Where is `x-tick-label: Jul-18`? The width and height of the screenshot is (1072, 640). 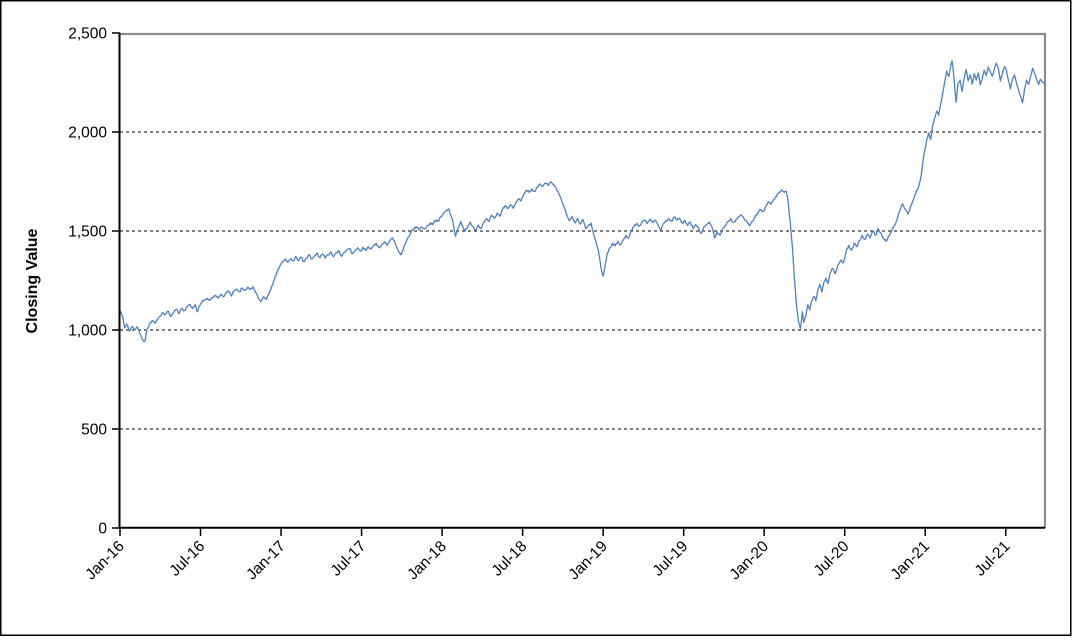
x-tick-label: Jul-18 is located at coordinates (510, 559).